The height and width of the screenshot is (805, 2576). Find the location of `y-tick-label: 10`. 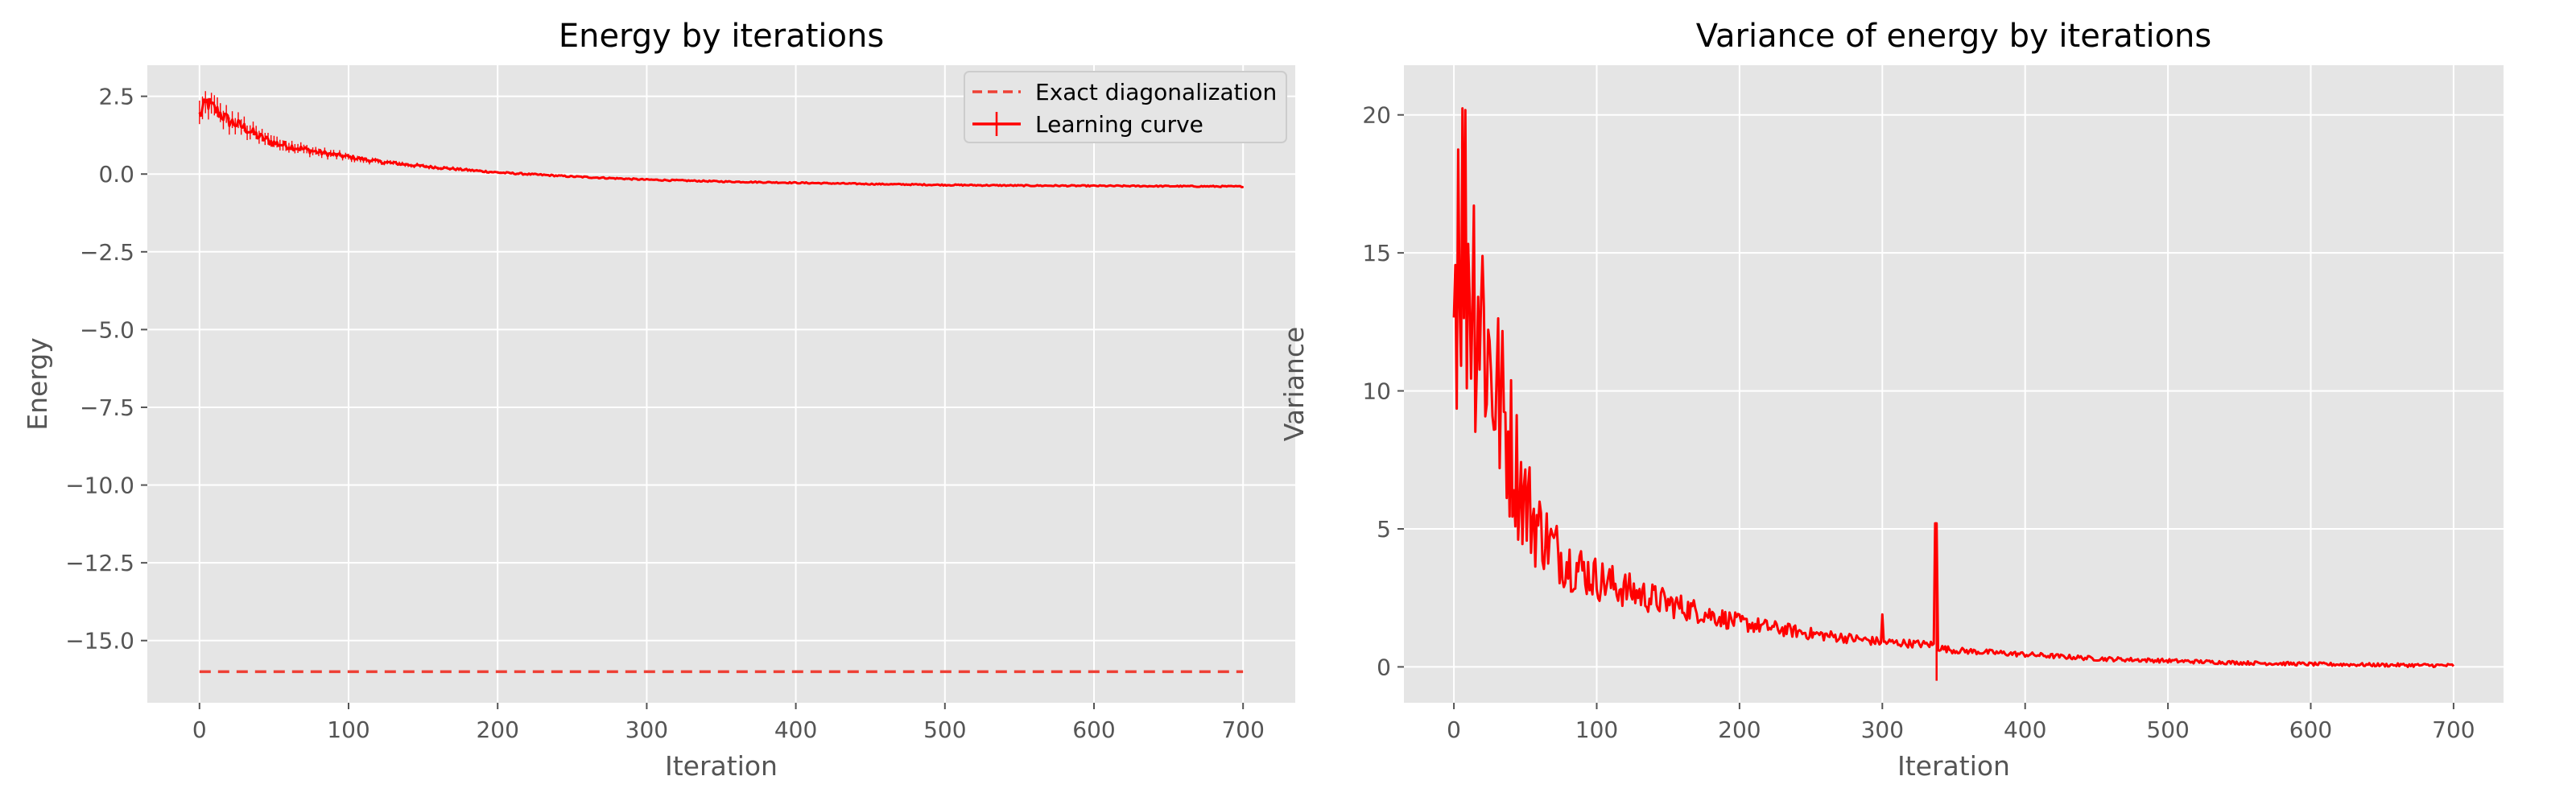

y-tick-label: 10 is located at coordinates (1376, 391).